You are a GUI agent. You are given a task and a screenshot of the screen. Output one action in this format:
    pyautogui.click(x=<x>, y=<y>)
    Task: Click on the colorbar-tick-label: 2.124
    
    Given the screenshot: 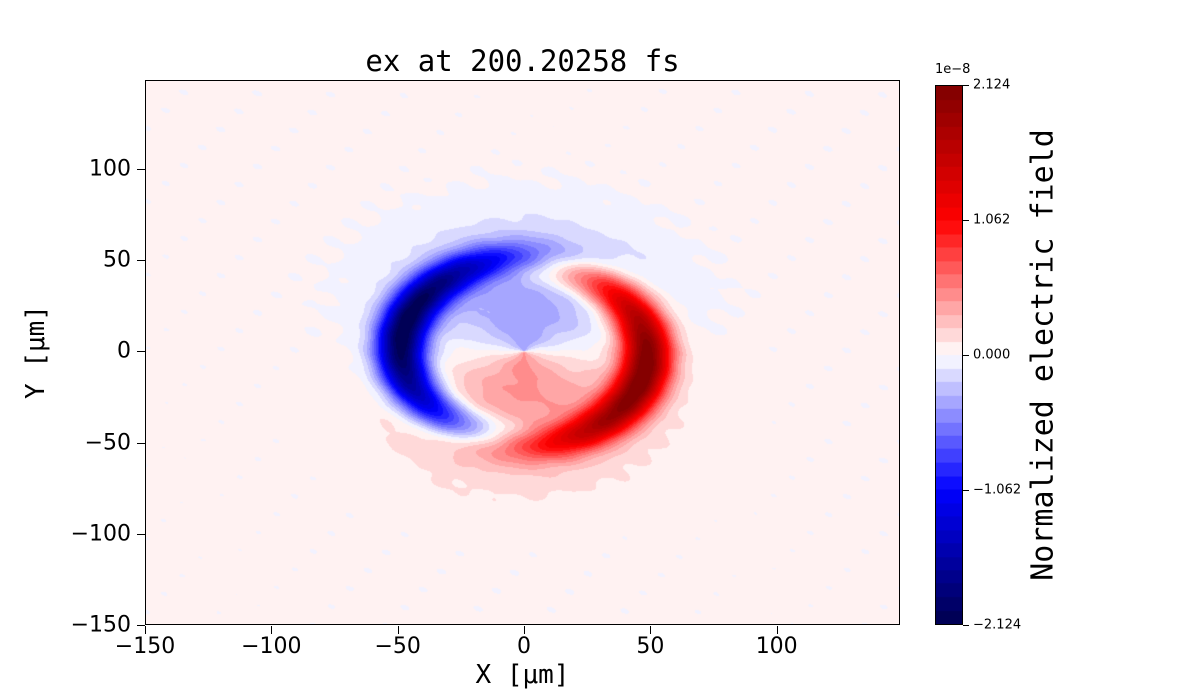 What is the action you would take?
    pyautogui.click(x=992, y=85)
    